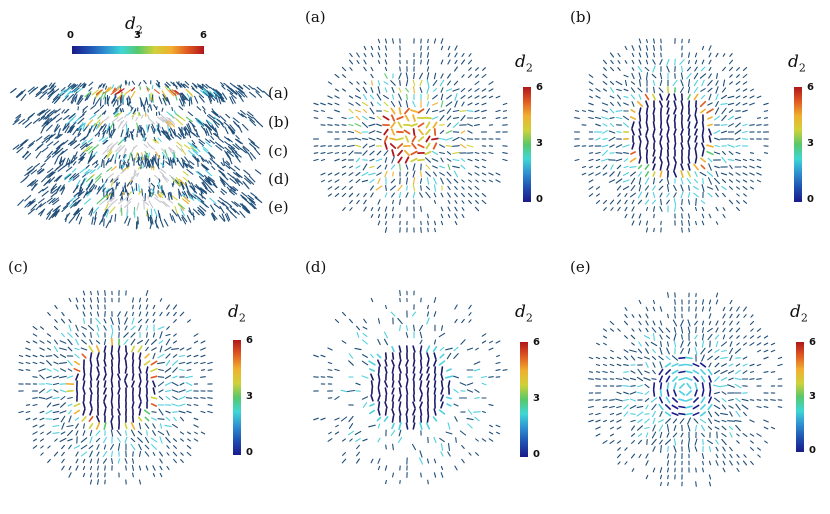 The height and width of the screenshot is (514, 830). What do you see at coordinates (536, 398) in the screenshot?
I see `panel-d-tick-3: 3` at bounding box center [536, 398].